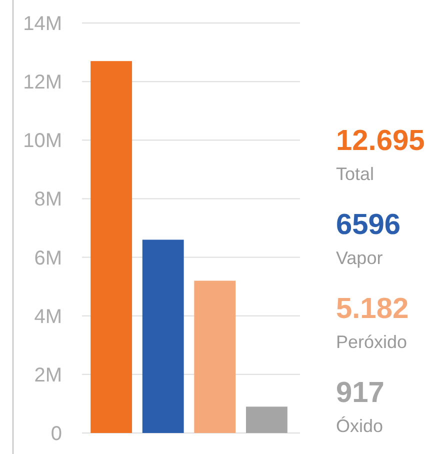 The image size is (434, 454). What do you see at coordinates (360, 393) in the screenshot?
I see `text: 917` at bounding box center [360, 393].